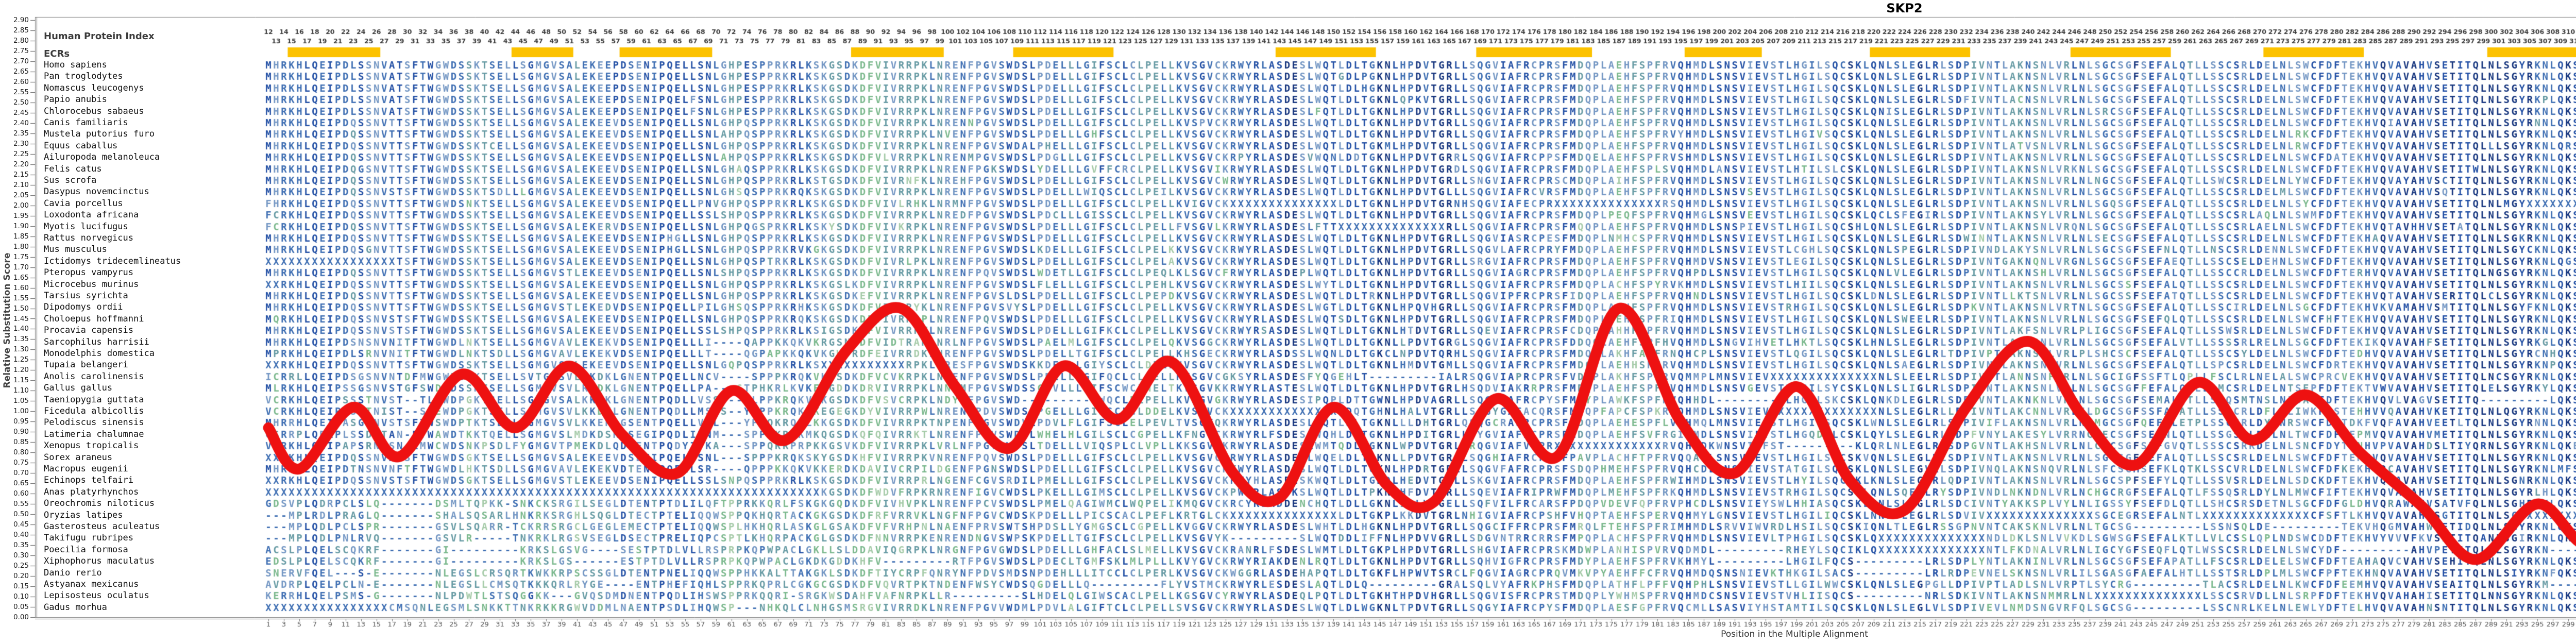 This screenshot has height=644, width=2576. I want to click on species-label: Mustela putorius furo, so click(99, 135).